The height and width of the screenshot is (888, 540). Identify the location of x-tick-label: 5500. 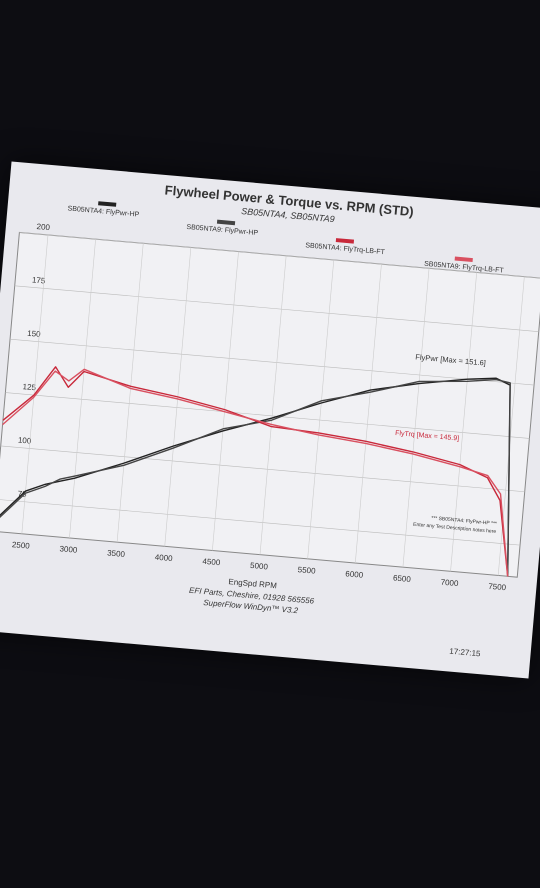
(306, 570).